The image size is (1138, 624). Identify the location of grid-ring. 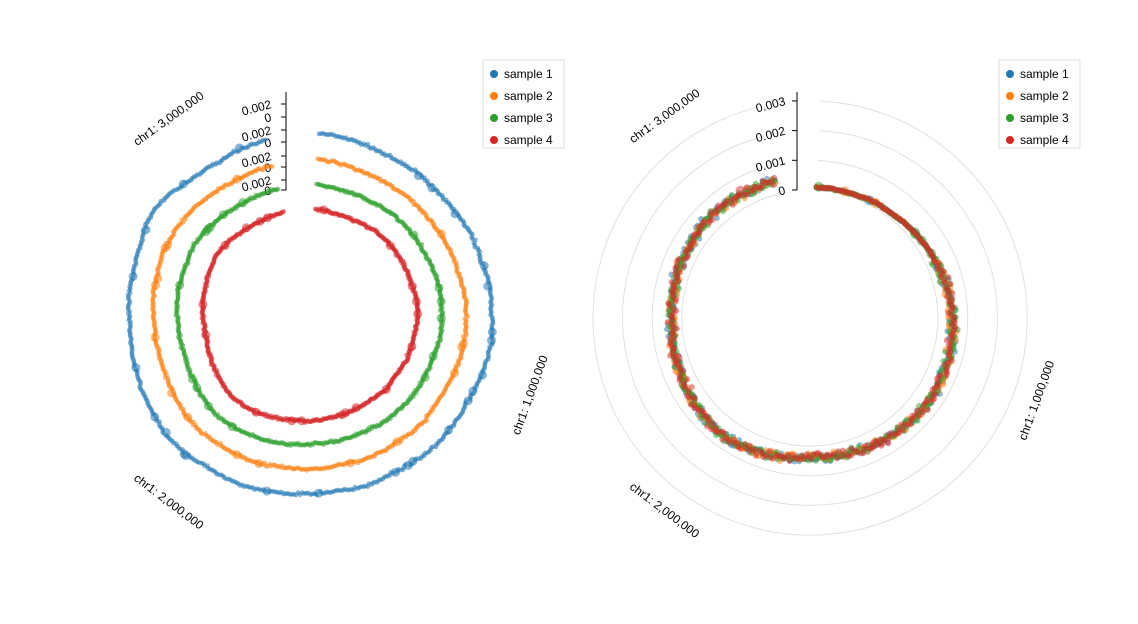
(810, 318).